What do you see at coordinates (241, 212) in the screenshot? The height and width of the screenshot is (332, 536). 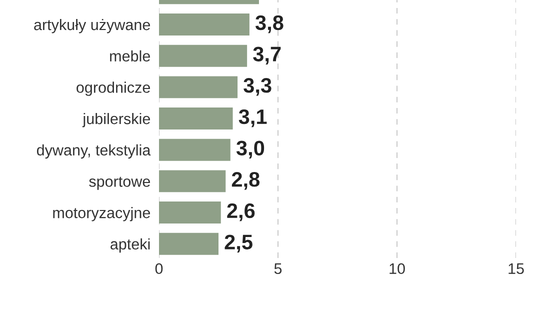 I see `data-label: 2,6` at bounding box center [241, 212].